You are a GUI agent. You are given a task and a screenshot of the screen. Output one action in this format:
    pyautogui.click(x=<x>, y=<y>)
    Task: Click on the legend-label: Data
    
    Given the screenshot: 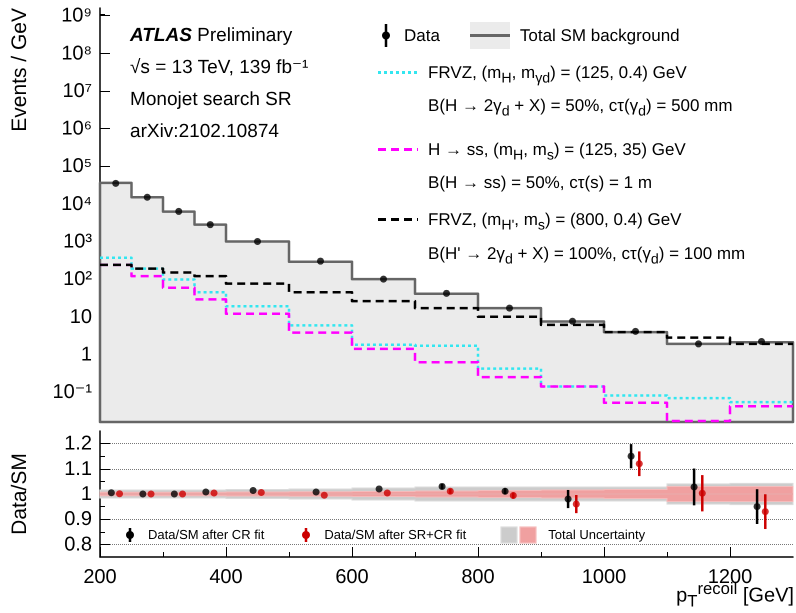 What is the action you would take?
    pyautogui.click(x=422, y=36)
    